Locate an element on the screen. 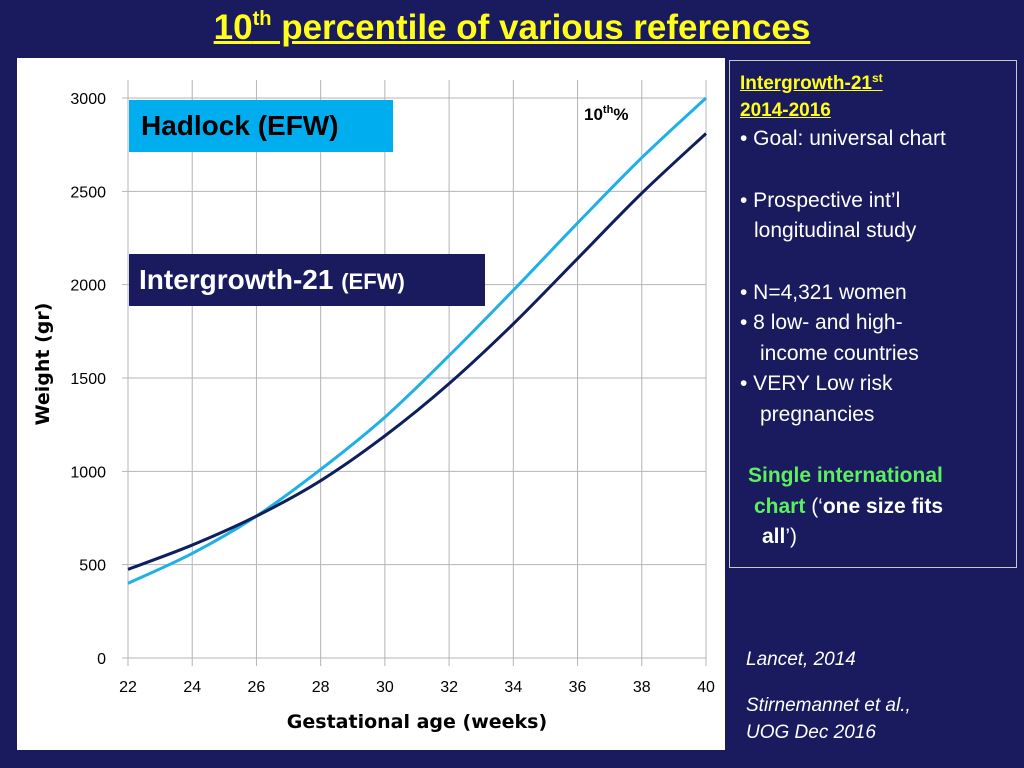  info-years: 2014-2016 is located at coordinates (785, 110).